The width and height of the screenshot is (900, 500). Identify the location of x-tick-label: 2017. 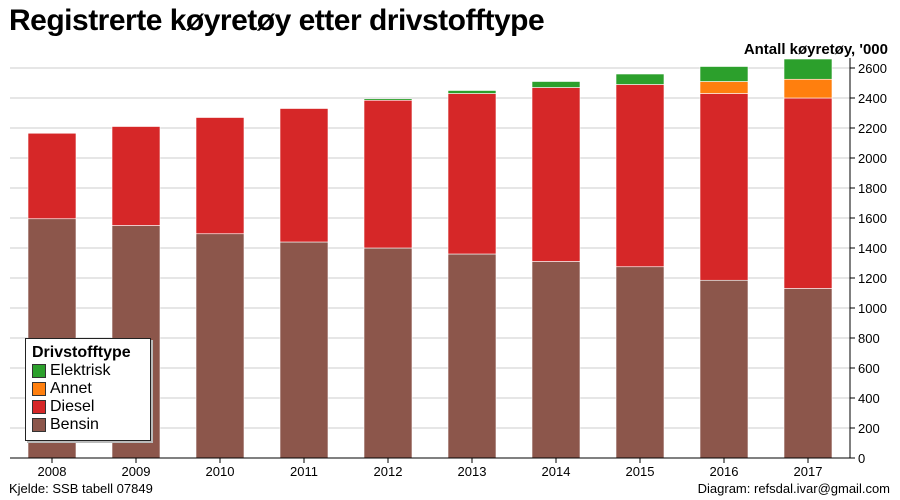
(808, 471).